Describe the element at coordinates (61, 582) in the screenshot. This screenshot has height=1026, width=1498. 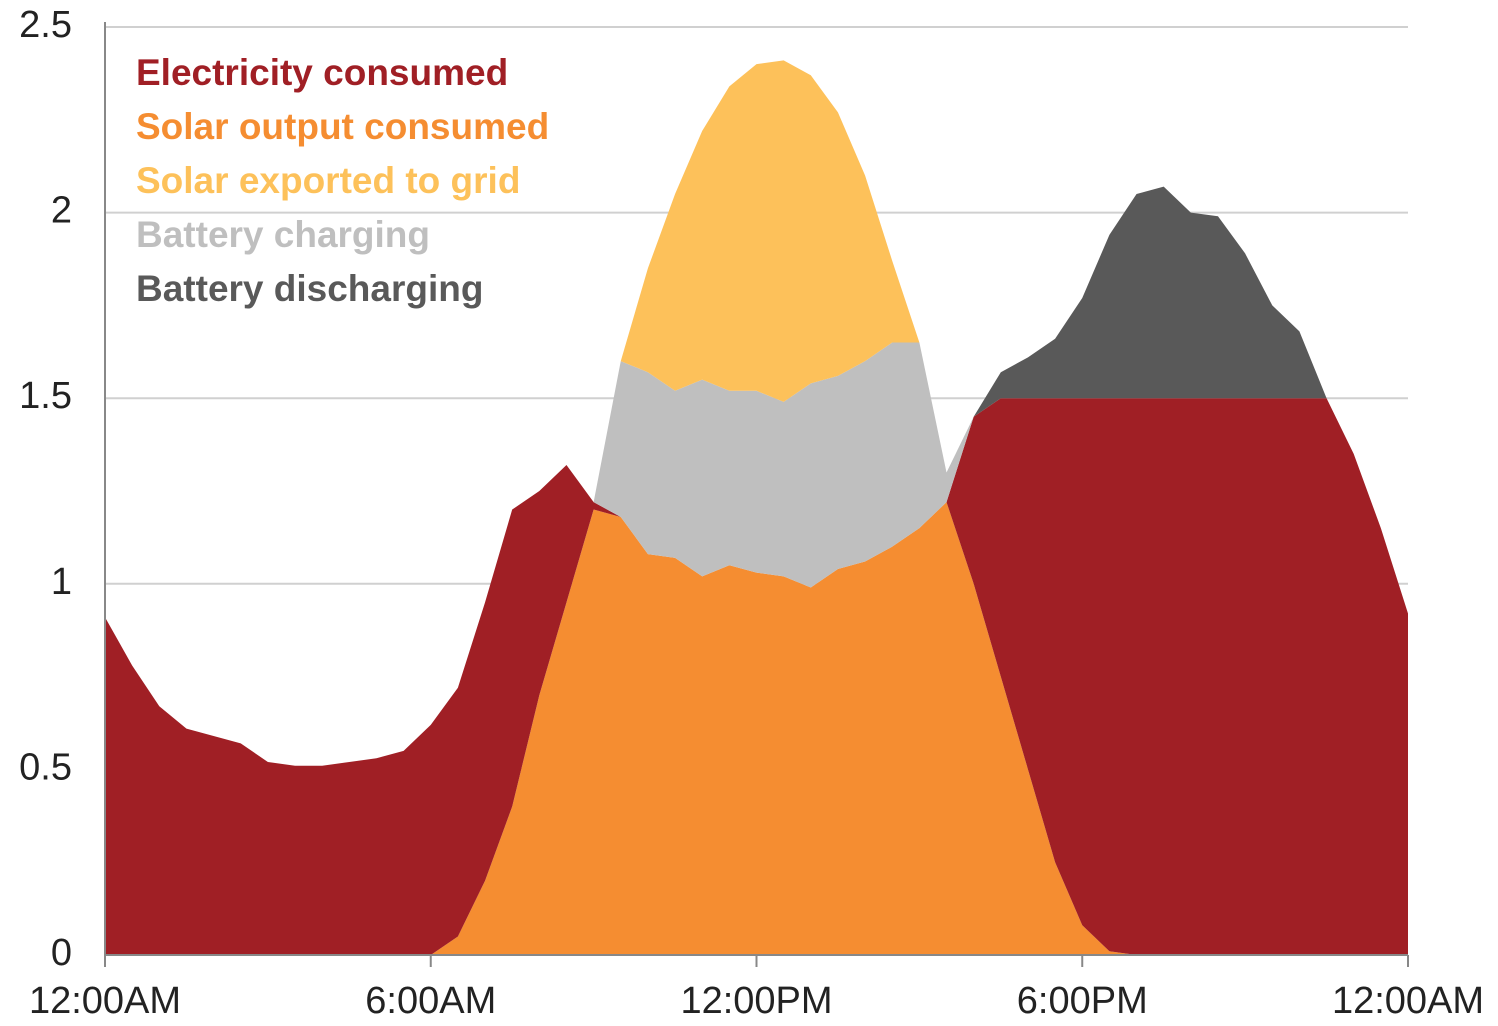
I see `y-tick-label: 1` at that location.